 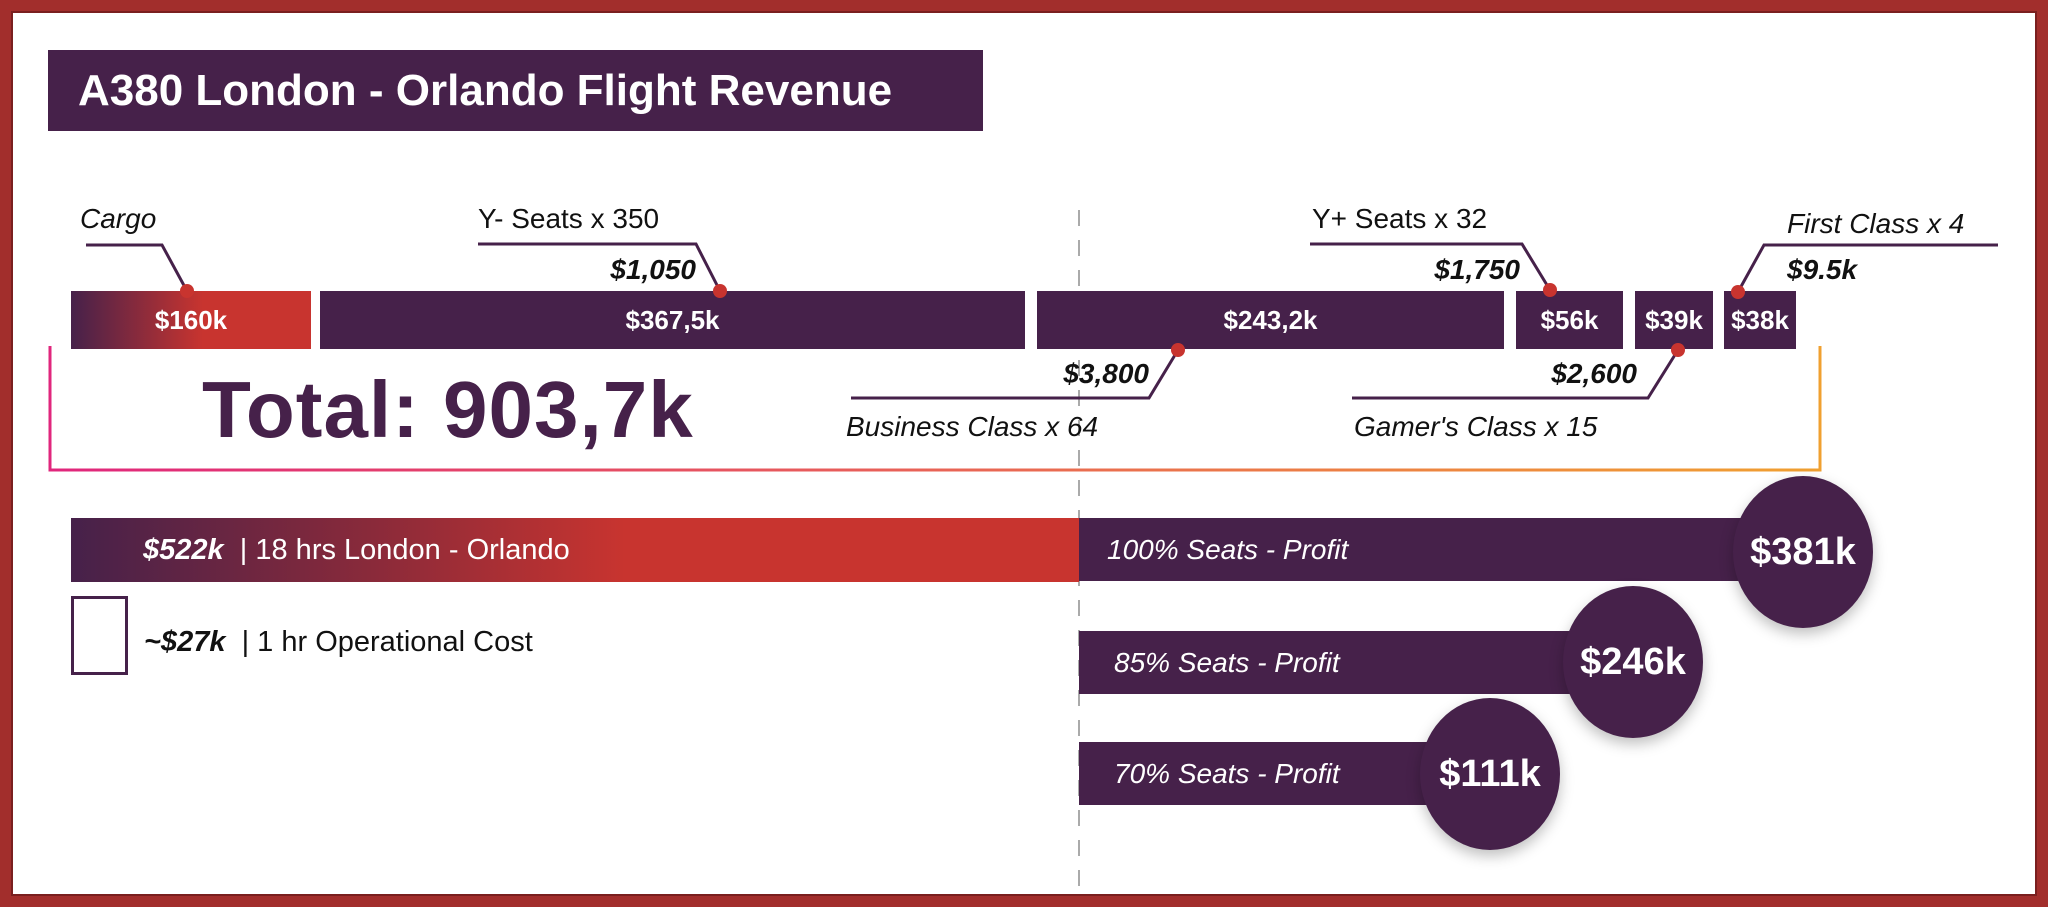 I want to click on profit-label-70: 70% Seats - Profit, so click(x=1227, y=773).